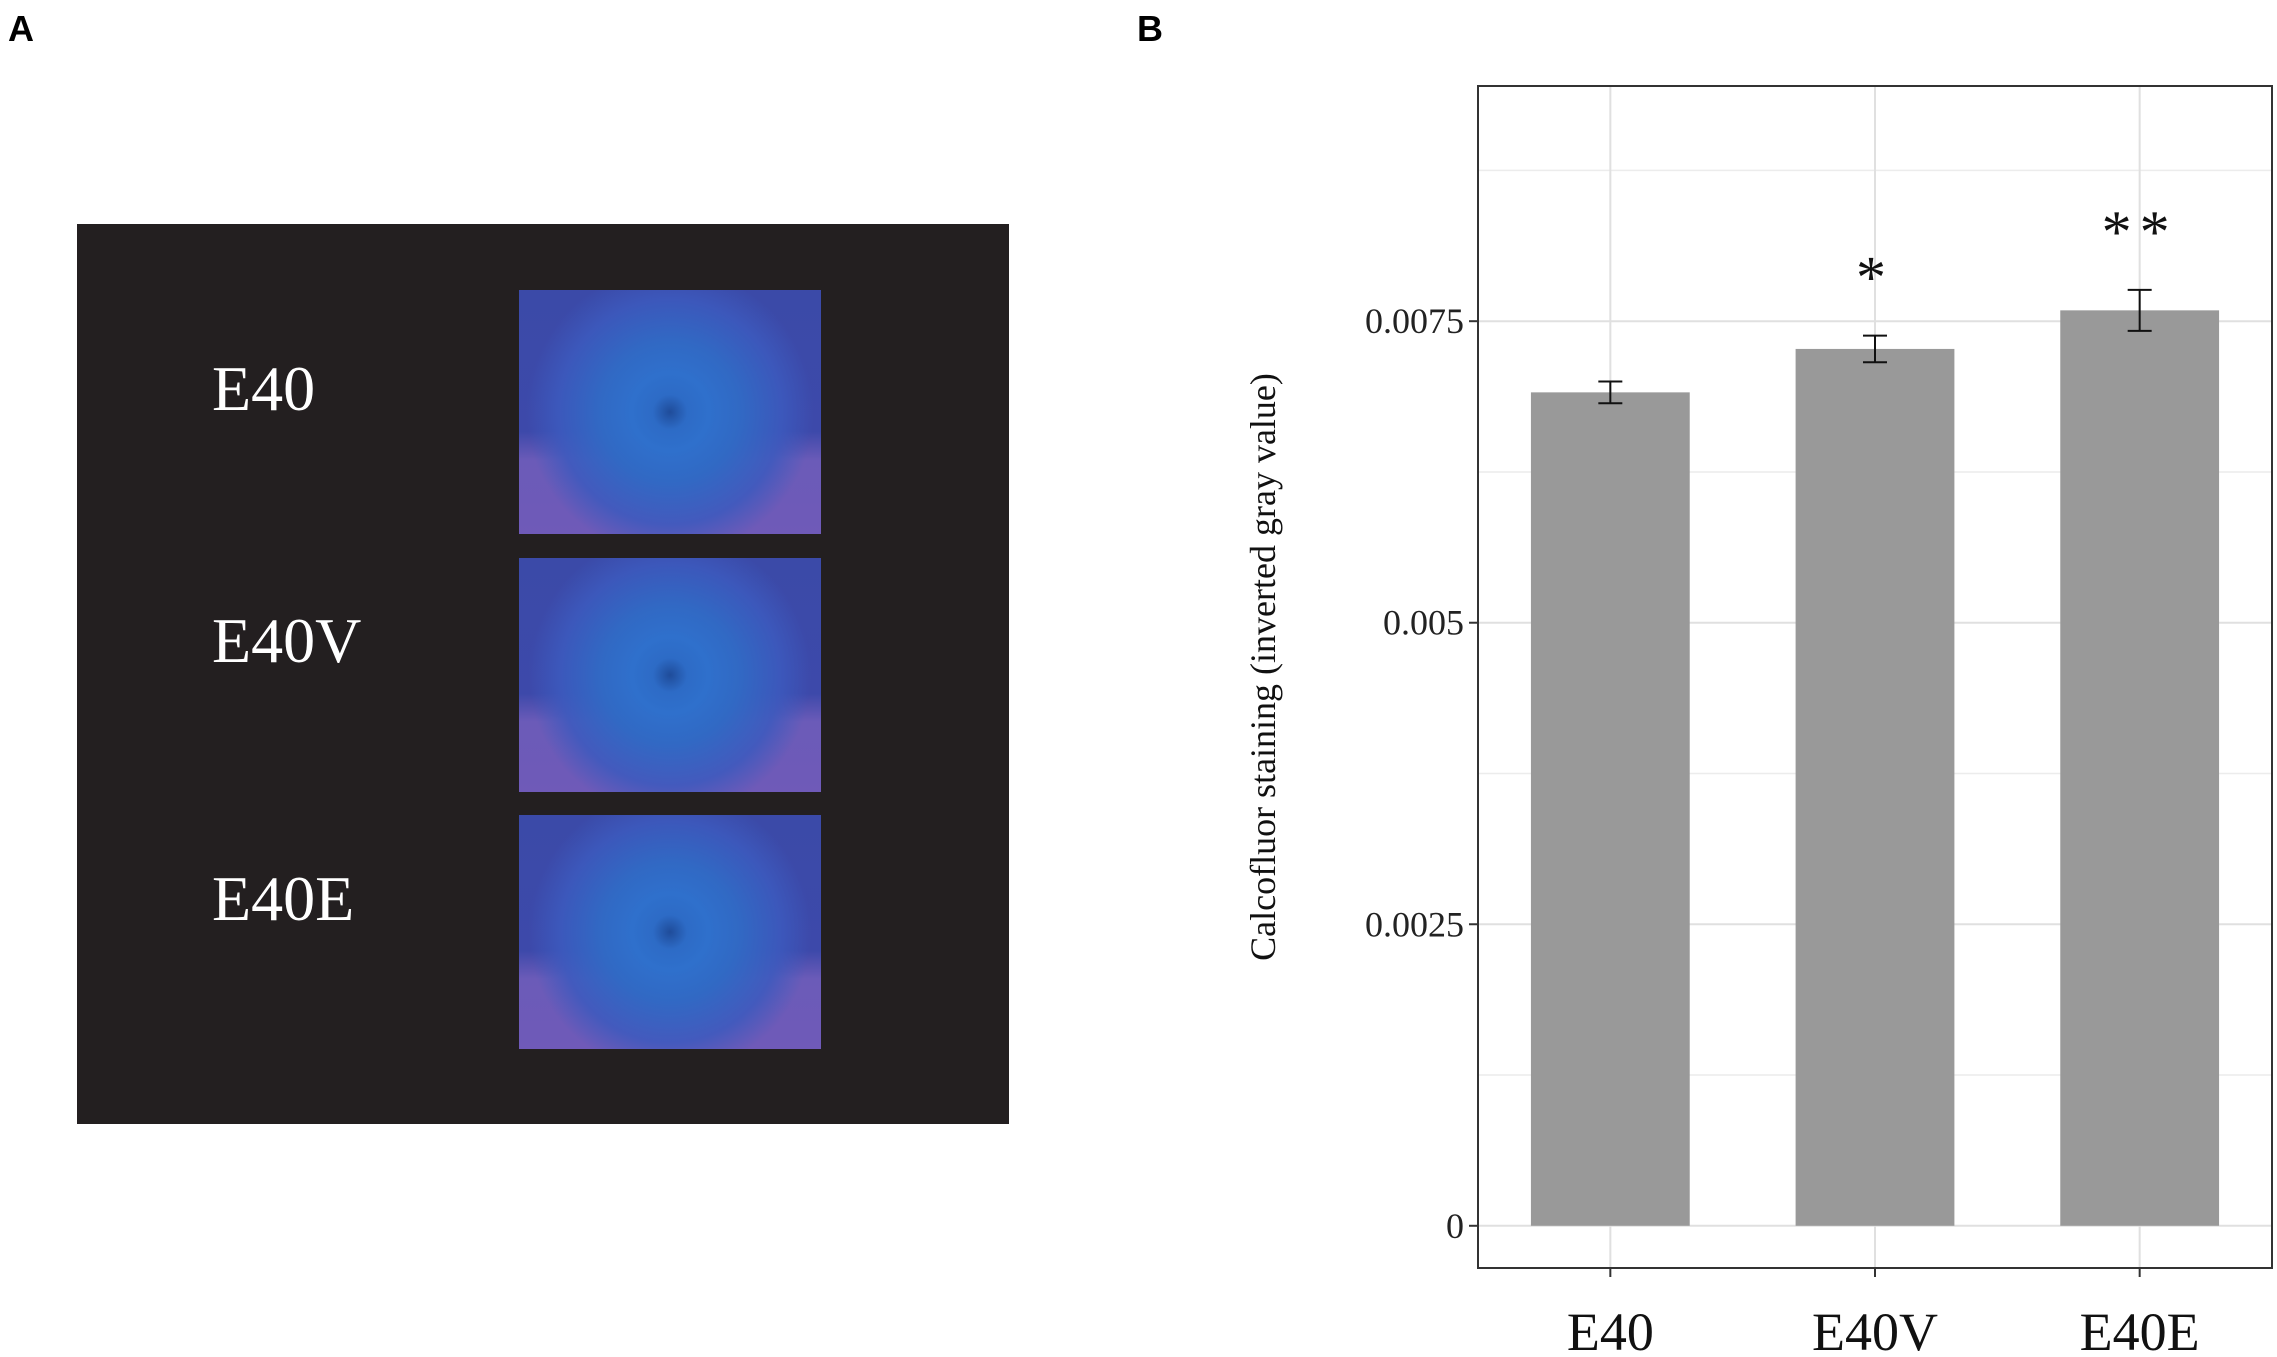 This screenshot has width=2277, height=1357. What do you see at coordinates (2140, 1329) in the screenshot?
I see `x-tick-label-e40e: E40E` at bounding box center [2140, 1329].